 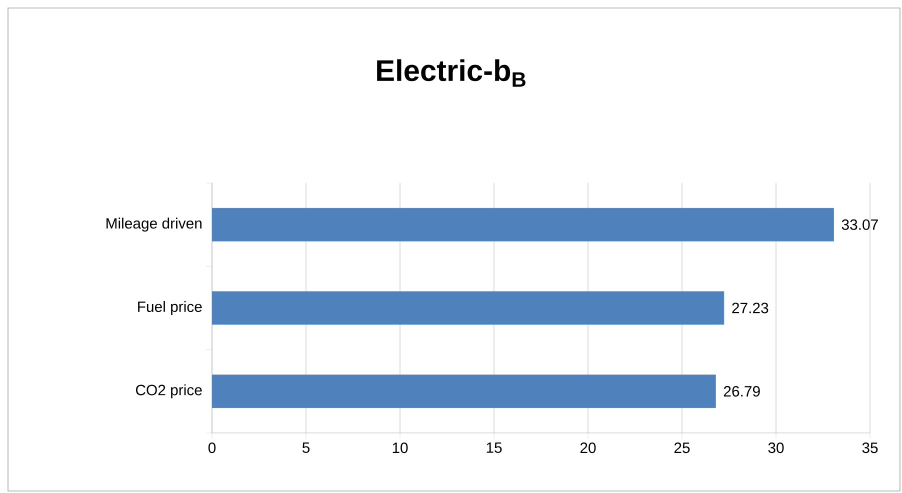 I want to click on y-tick-label: Mileage driven, so click(x=154, y=225).